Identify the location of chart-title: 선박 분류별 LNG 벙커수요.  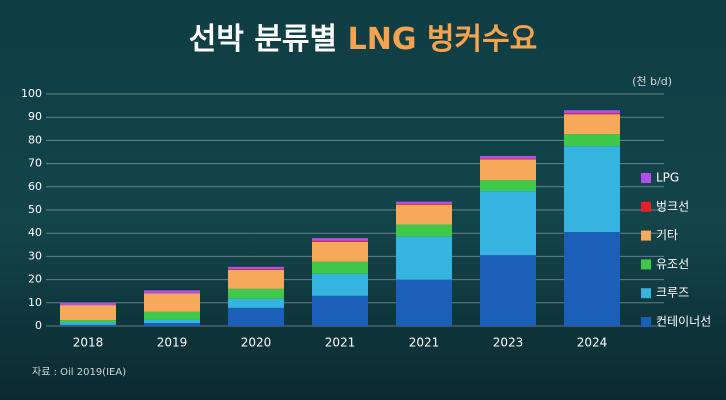
(363, 39).